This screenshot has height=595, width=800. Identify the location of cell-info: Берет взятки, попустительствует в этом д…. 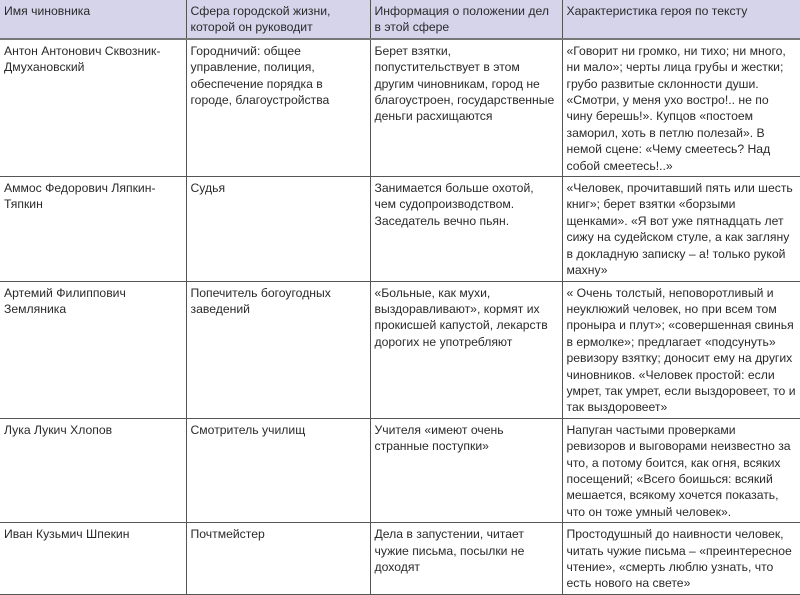
(466, 108).